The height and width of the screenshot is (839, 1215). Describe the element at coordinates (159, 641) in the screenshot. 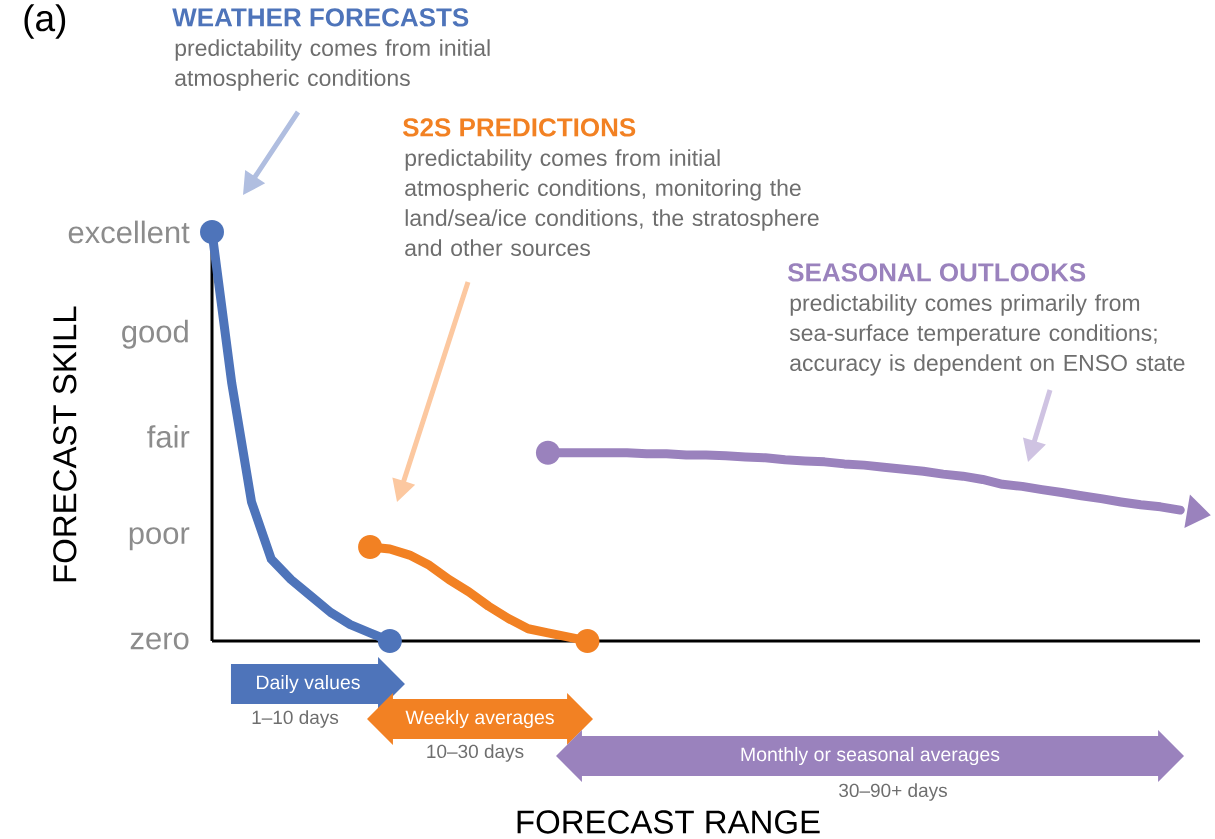

I see `text: zero` at that location.